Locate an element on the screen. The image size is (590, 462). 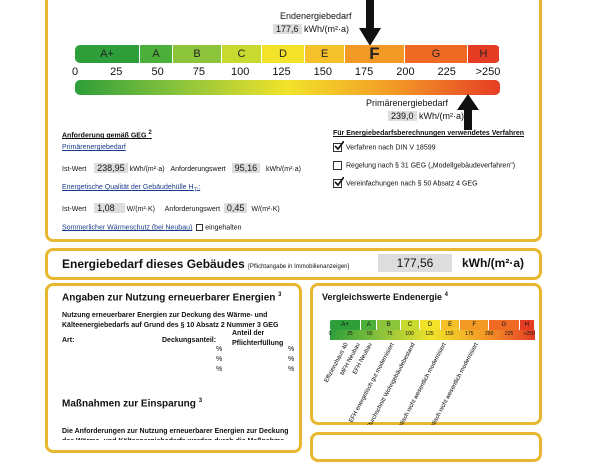
unit: W/(m²·K) is located at coordinates (141, 209).